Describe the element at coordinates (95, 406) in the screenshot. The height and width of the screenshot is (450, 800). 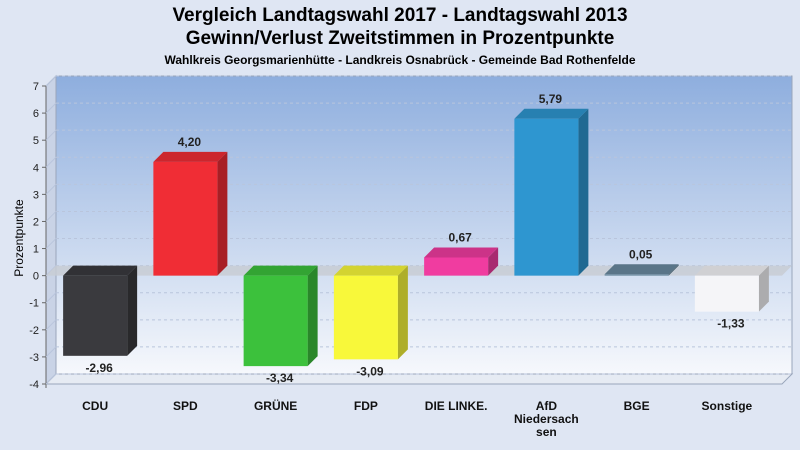
I see `x-tick-label: CDU` at that location.